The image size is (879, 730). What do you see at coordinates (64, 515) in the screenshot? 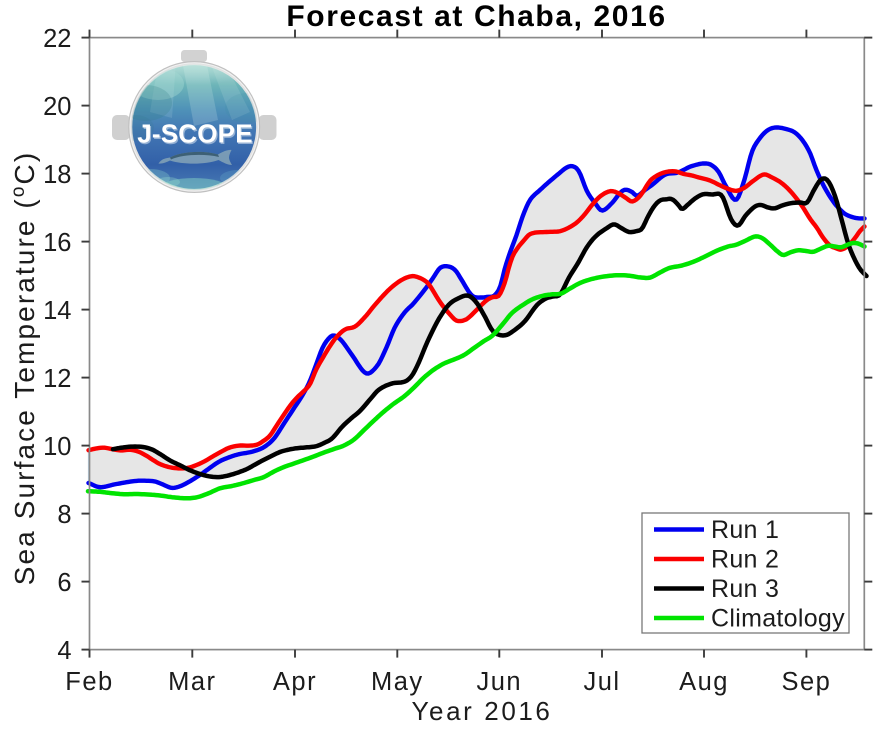
I see `svg-text: 8` at bounding box center [64, 515].